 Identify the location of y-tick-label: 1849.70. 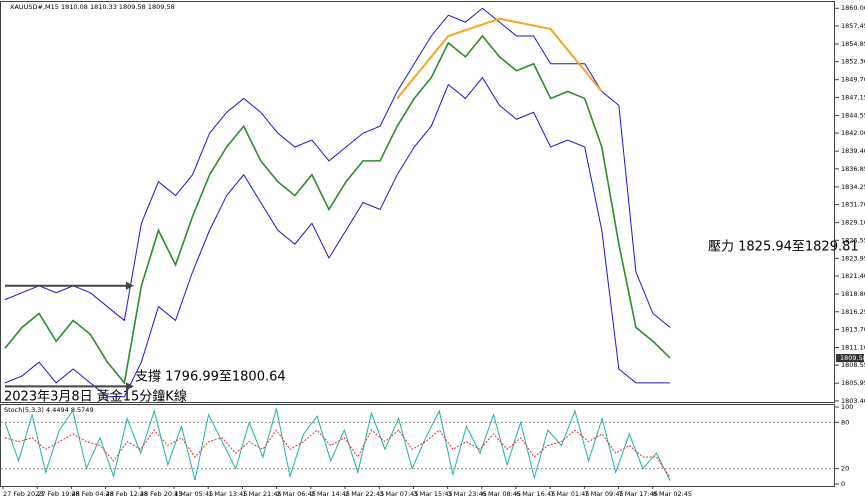
(853, 80).